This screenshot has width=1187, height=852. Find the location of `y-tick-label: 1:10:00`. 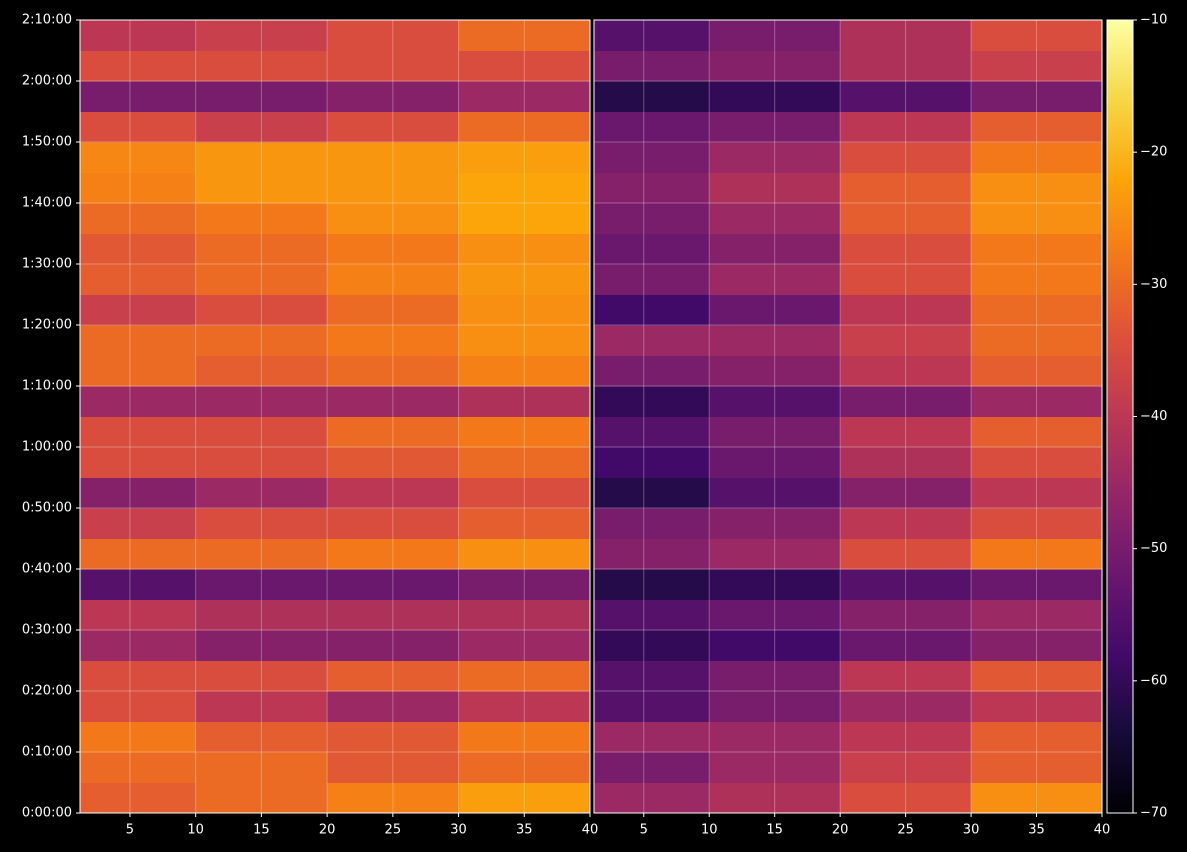

y-tick-label: 1:10:00 is located at coordinates (47, 386).